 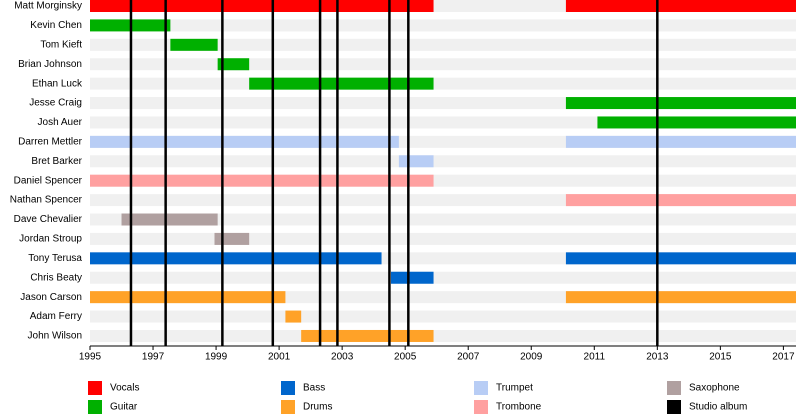 I want to click on member-label: Adam Ferry, so click(x=56, y=316).